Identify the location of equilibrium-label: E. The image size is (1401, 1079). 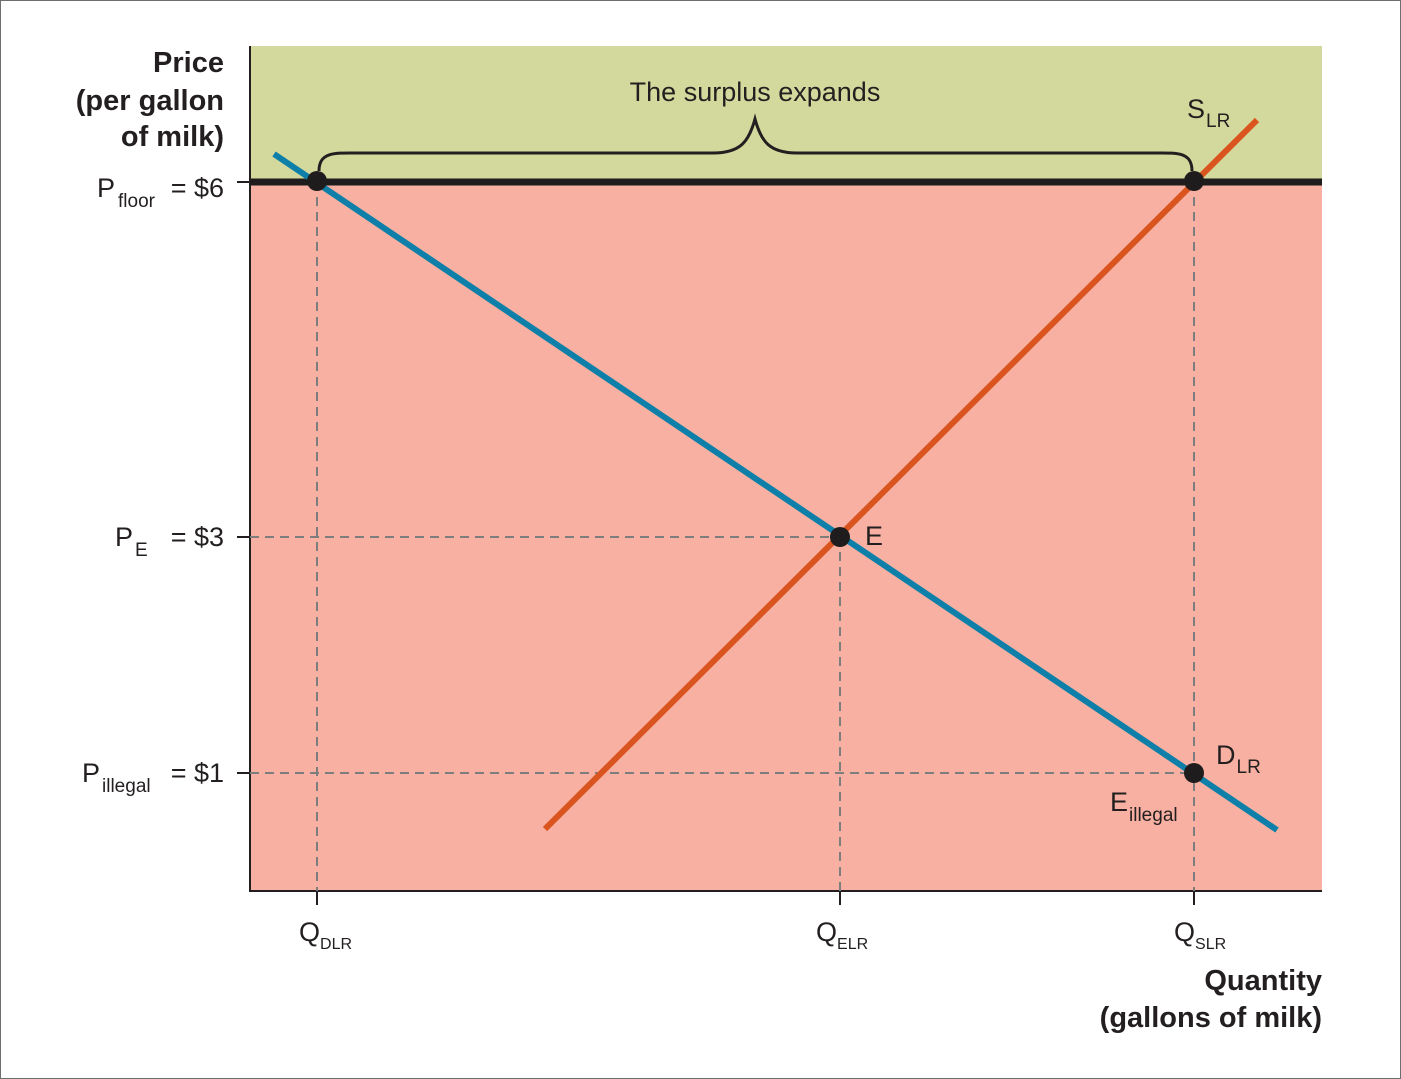
(874, 536).